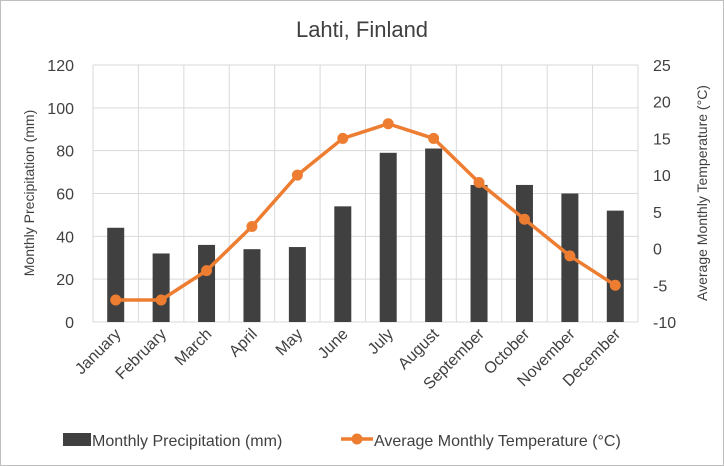 This screenshot has width=724, height=466. I want to click on bar-june, so click(343, 264).